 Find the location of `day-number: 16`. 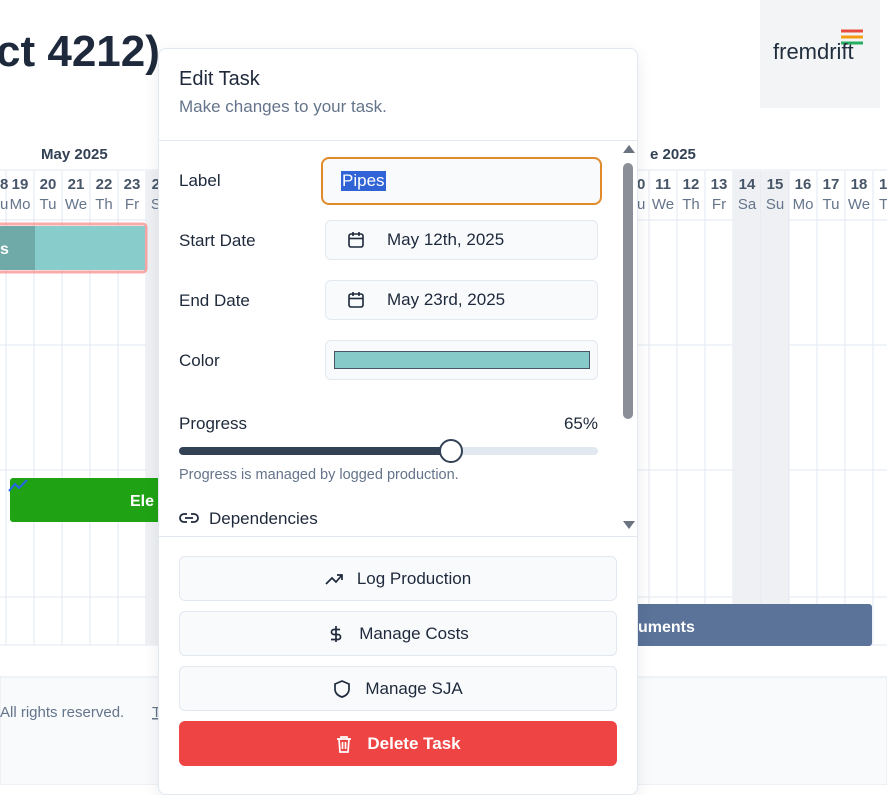

day-number: 16 is located at coordinates (803, 184).